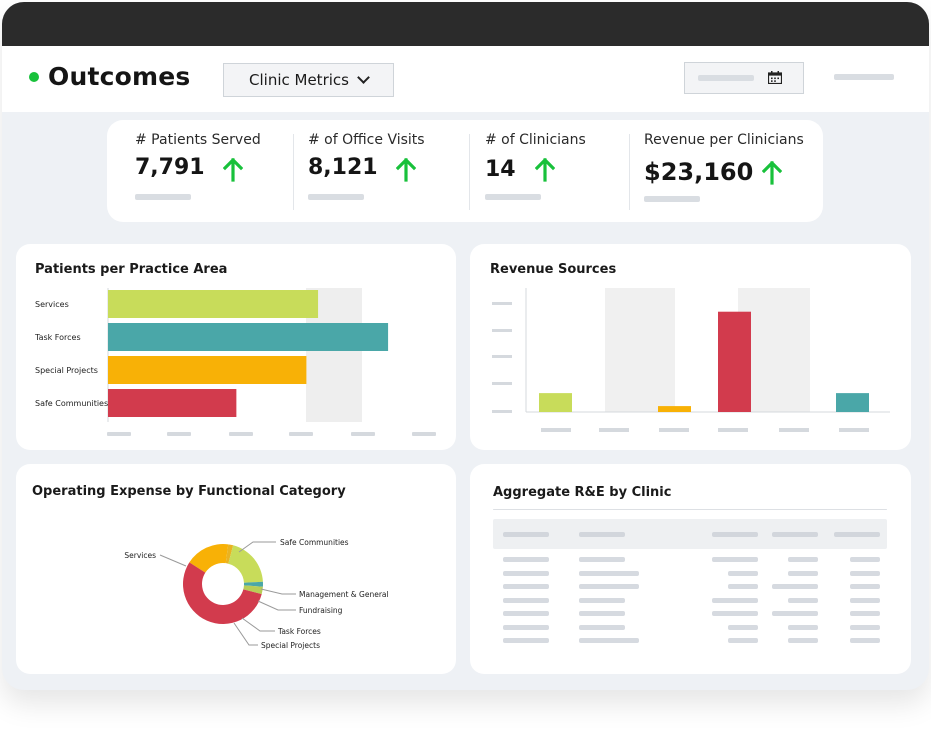 This screenshot has width=931, height=740. I want to click on window-titlebar, so click(465, 24).